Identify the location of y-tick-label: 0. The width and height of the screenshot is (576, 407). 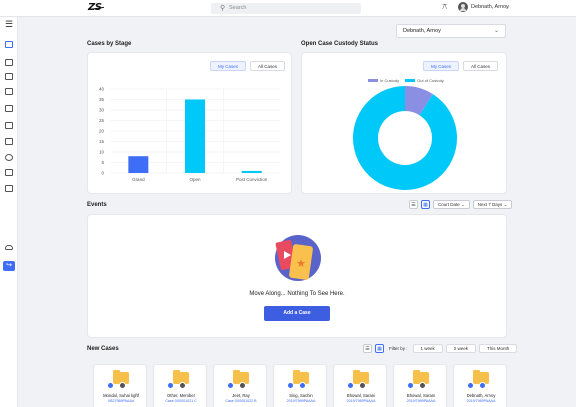
(102, 173).